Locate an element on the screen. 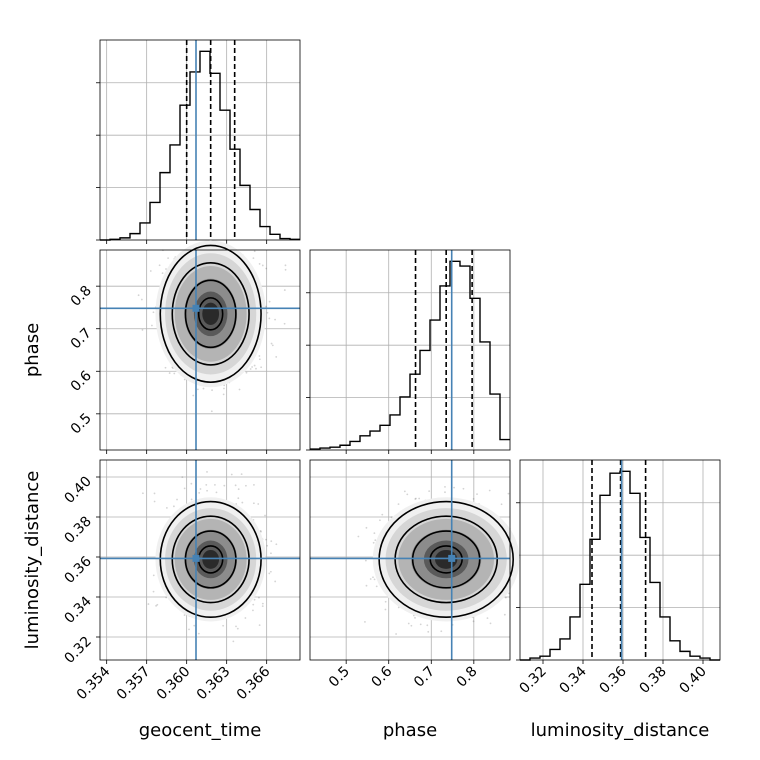 This screenshot has height=760, width=760. x-tick-label: 0.5 is located at coordinates (339, 677).